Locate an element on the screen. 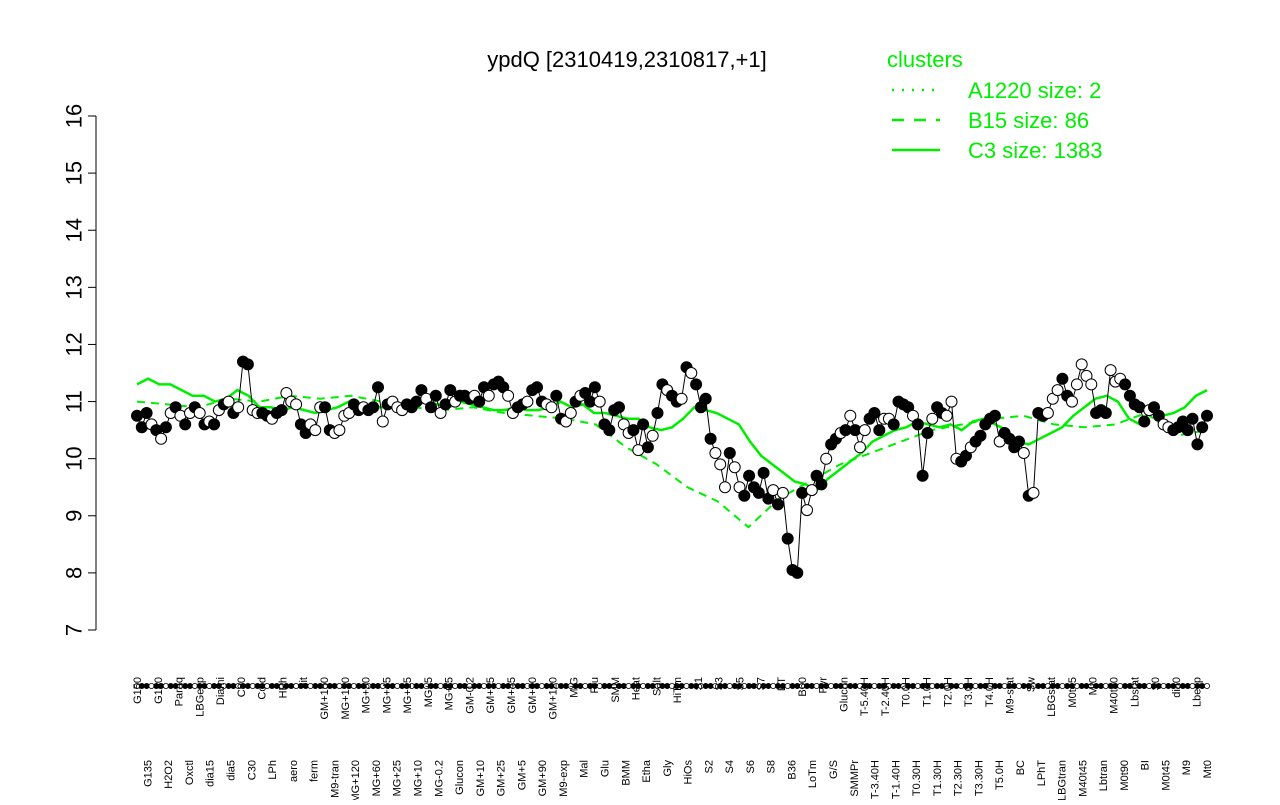 The image size is (1280, 805). x-tick-label: T5.0H is located at coordinates (1000, 775).